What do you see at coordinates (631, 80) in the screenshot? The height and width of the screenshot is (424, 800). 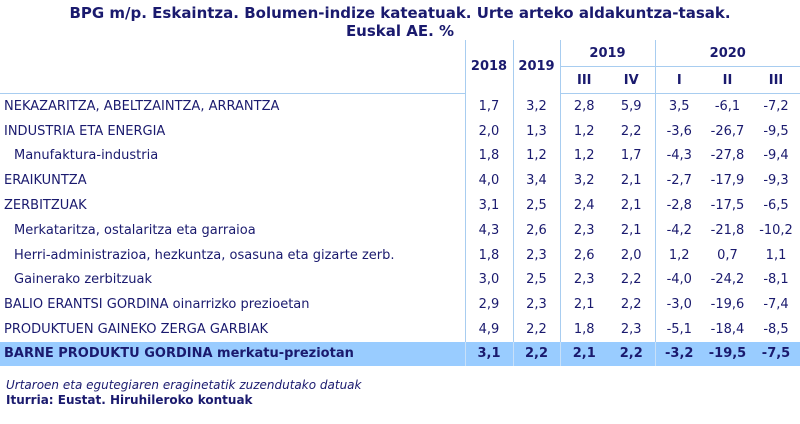 I see `col-2019-iv: IV` at bounding box center [631, 80].